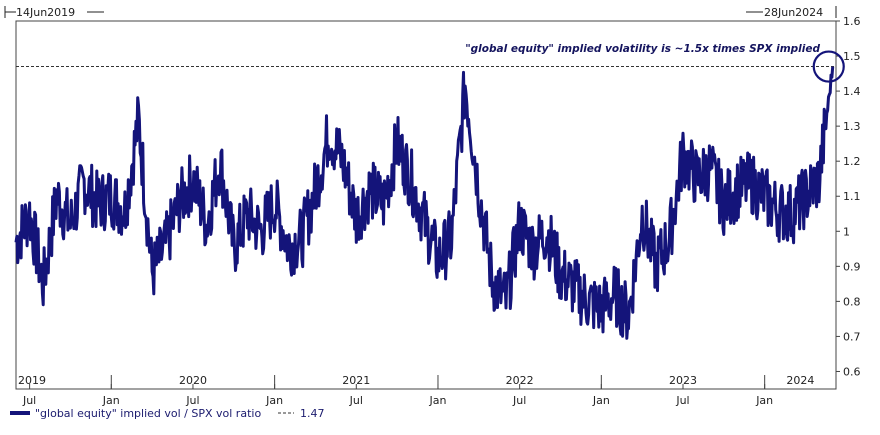 This screenshot has width=880, height=435. Describe the element at coordinates (356, 380) in the screenshot. I see `x-year-label: 2021` at that location.